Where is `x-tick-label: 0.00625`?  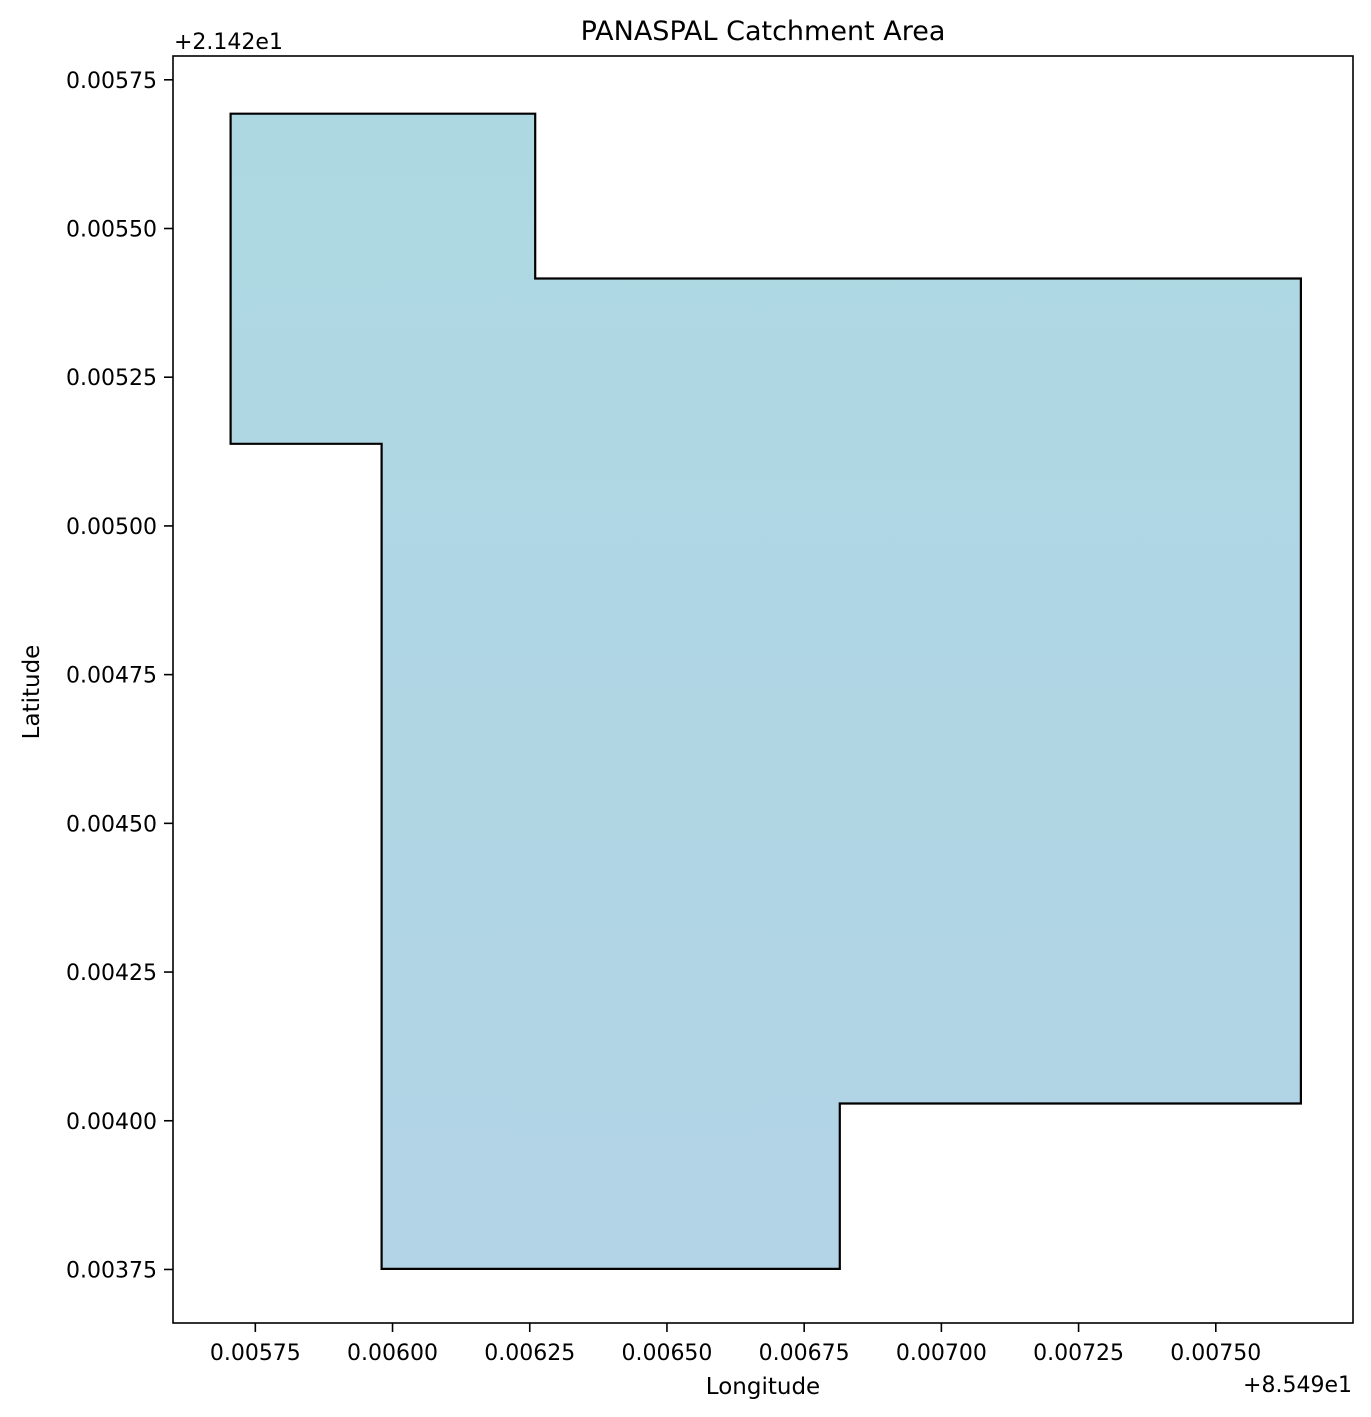
x-tick-label: 0.00625 is located at coordinates (529, 1353).